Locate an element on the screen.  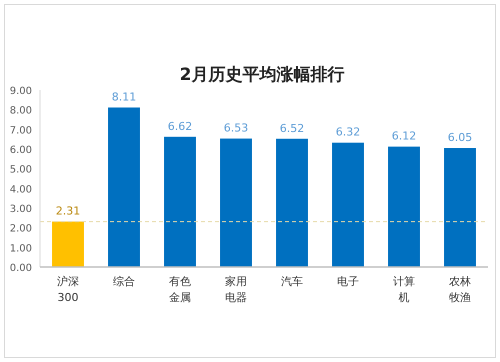
y-tick-label: 7.00 is located at coordinates (21, 130).